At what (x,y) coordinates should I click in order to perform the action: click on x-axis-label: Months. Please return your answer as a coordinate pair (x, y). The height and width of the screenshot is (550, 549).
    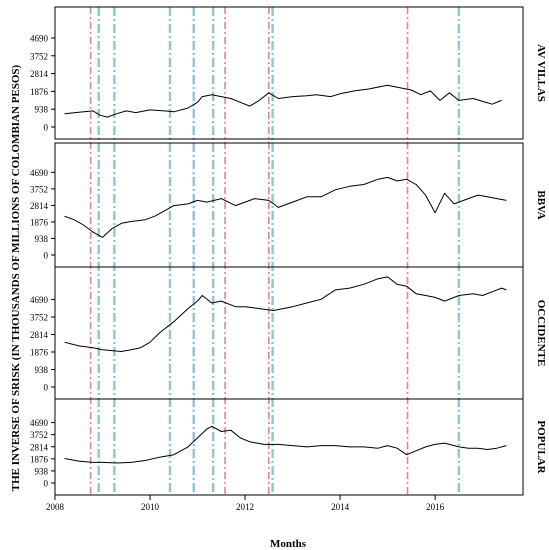
    Looking at the image, I should click on (288, 544).